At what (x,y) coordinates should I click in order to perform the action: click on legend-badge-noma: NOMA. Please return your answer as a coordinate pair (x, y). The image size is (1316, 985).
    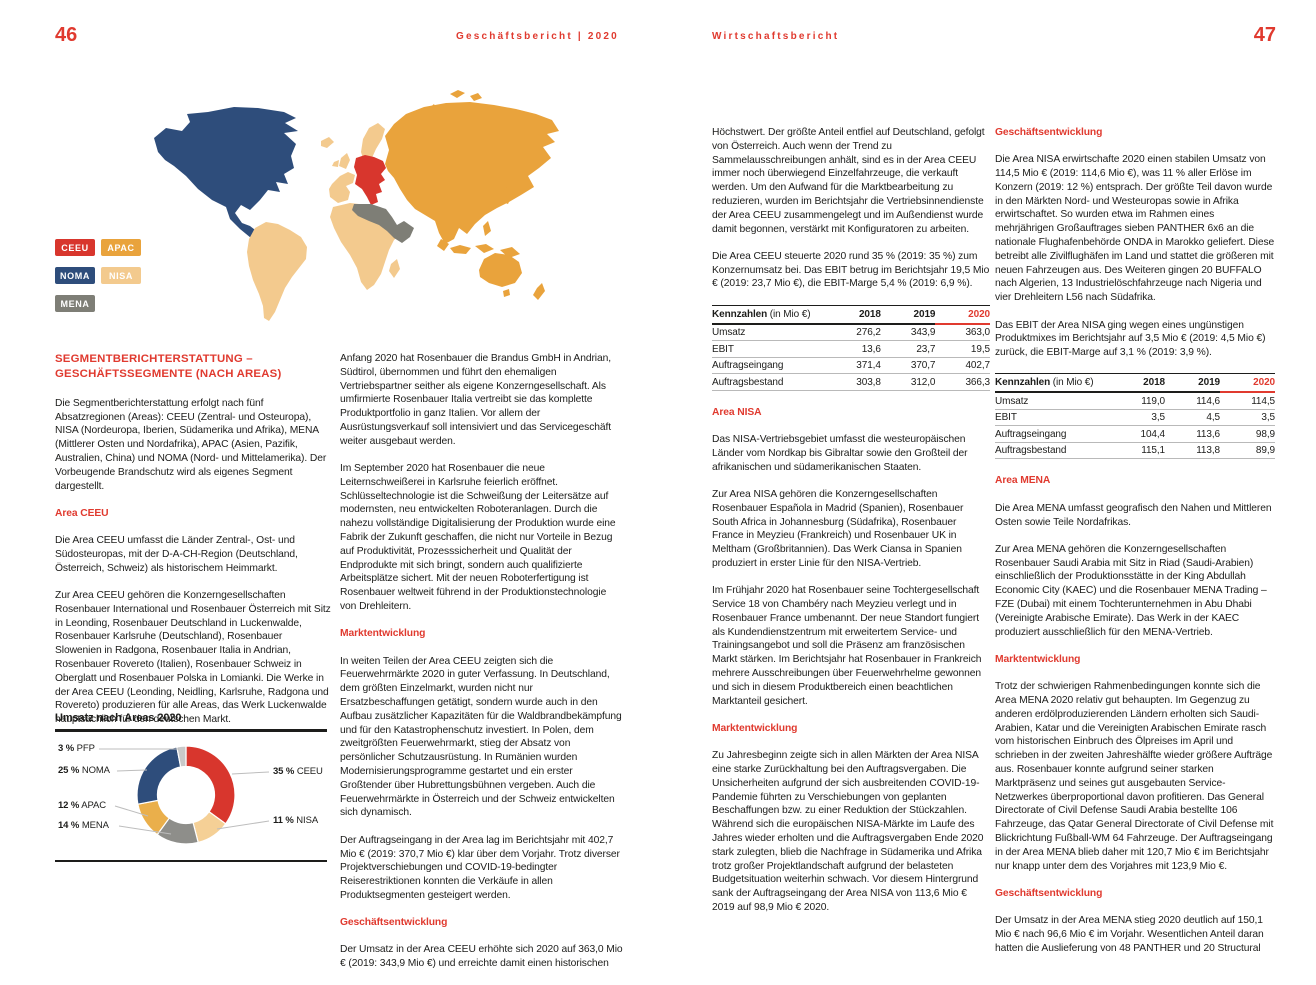
    Looking at the image, I should click on (75, 275).